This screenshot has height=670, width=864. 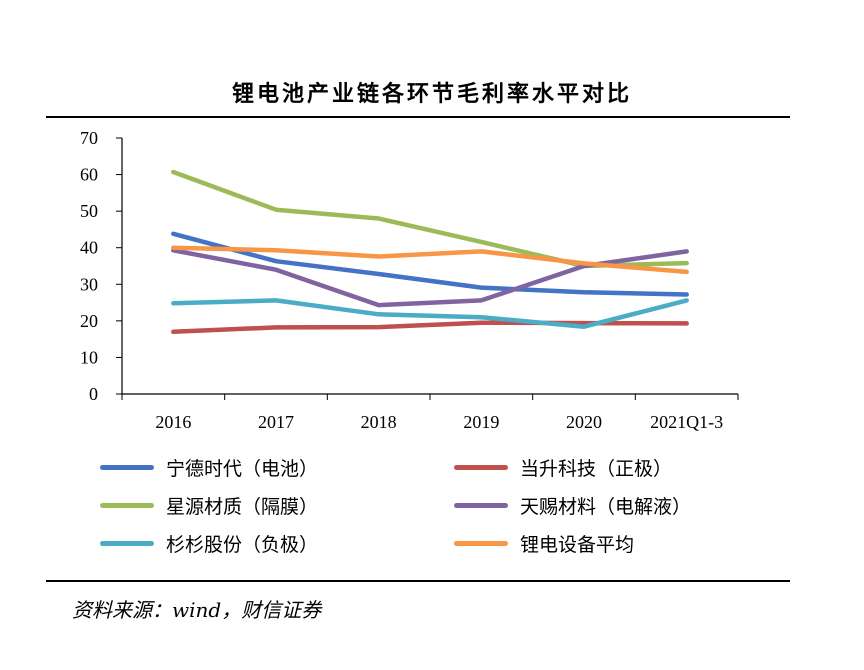 I want to click on x-tick-label: 2021Q1-3, so click(x=686, y=422).